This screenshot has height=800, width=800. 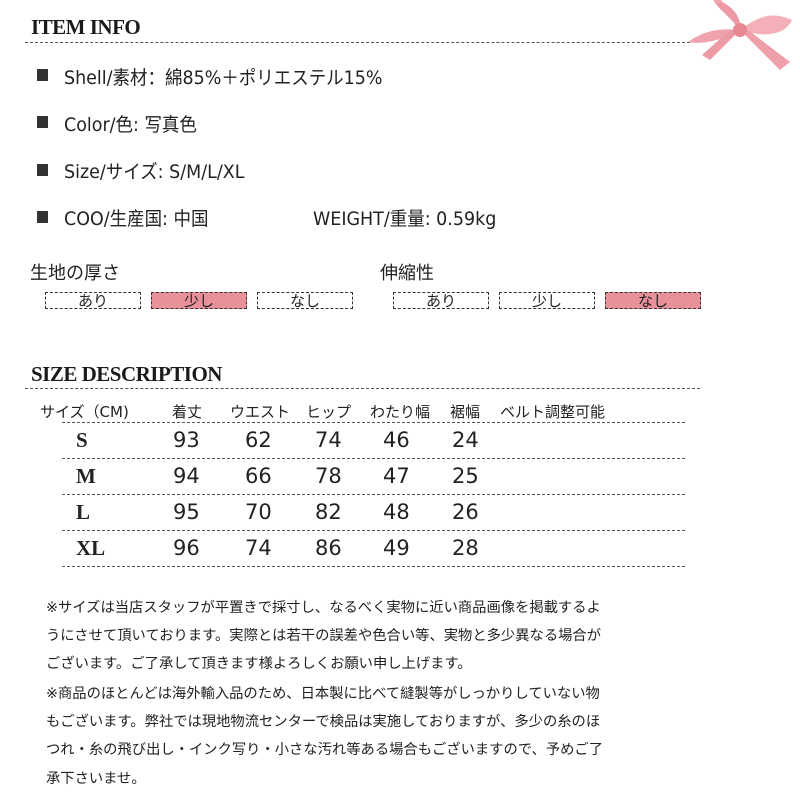 I want to click on table-cell: 28, so click(x=465, y=548).